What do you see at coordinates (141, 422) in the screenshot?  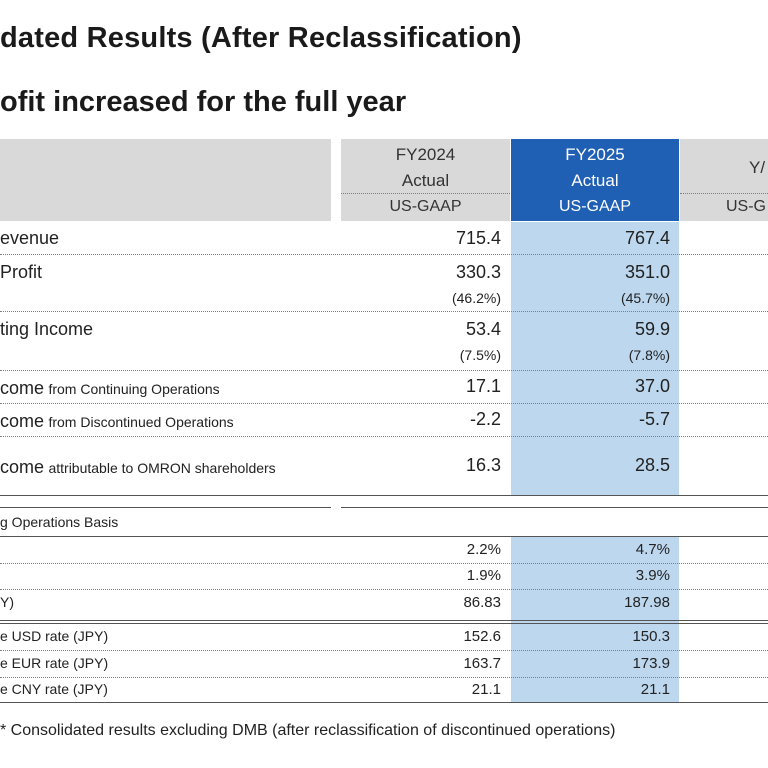 I see `row-label-sub: from Discontinued Operations` at bounding box center [141, 422].